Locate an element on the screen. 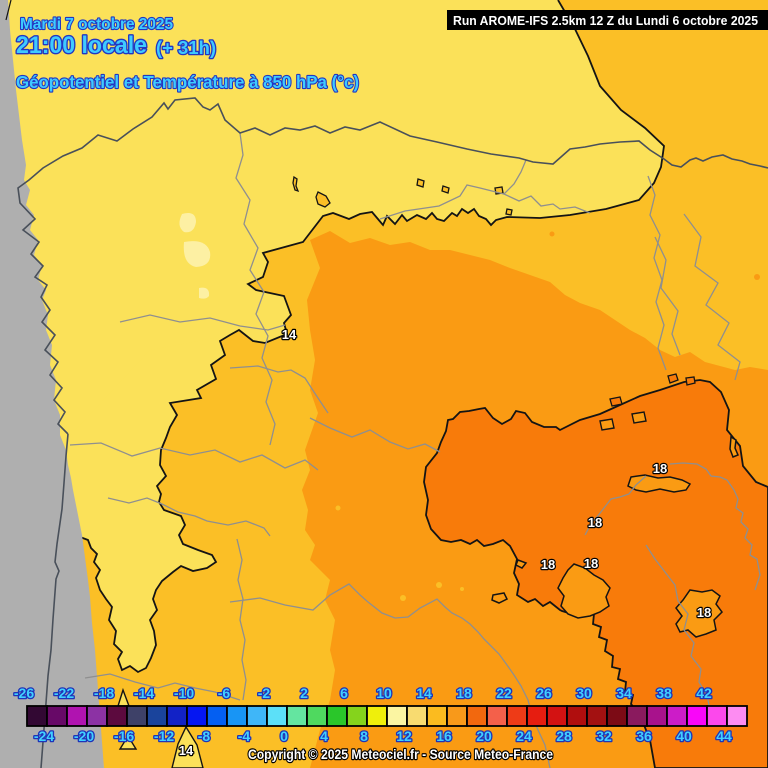 The height and width of the screenshot is (768, 768). svg-text: 34 is located at coordinates (624, 693).